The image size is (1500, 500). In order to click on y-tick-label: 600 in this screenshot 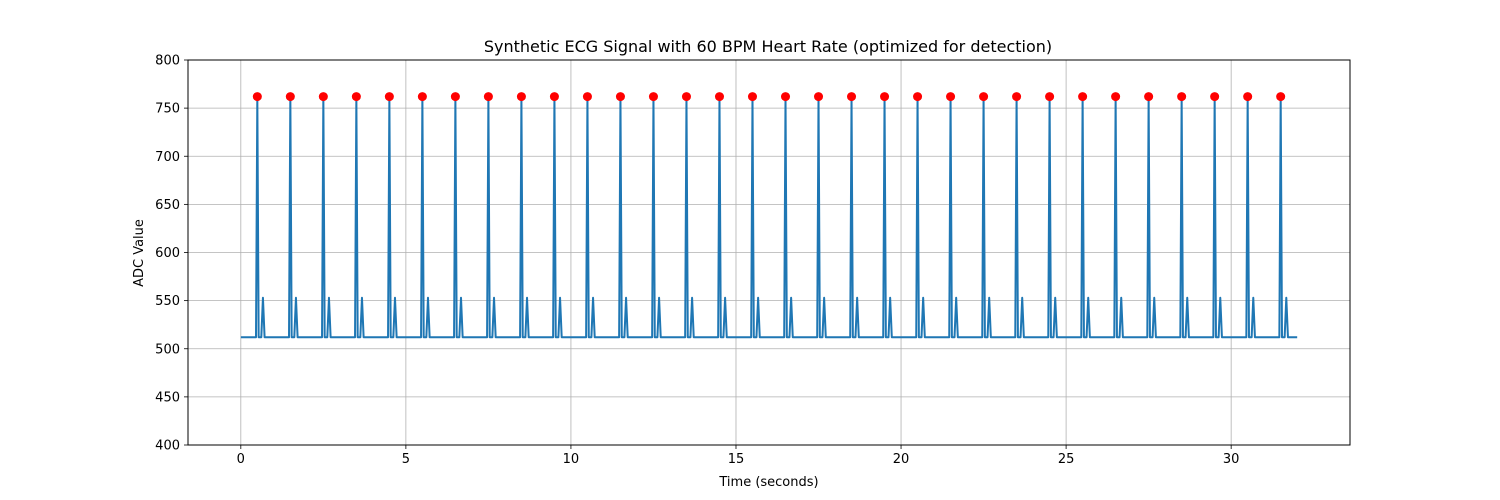, I will do `click(167, 253)`.